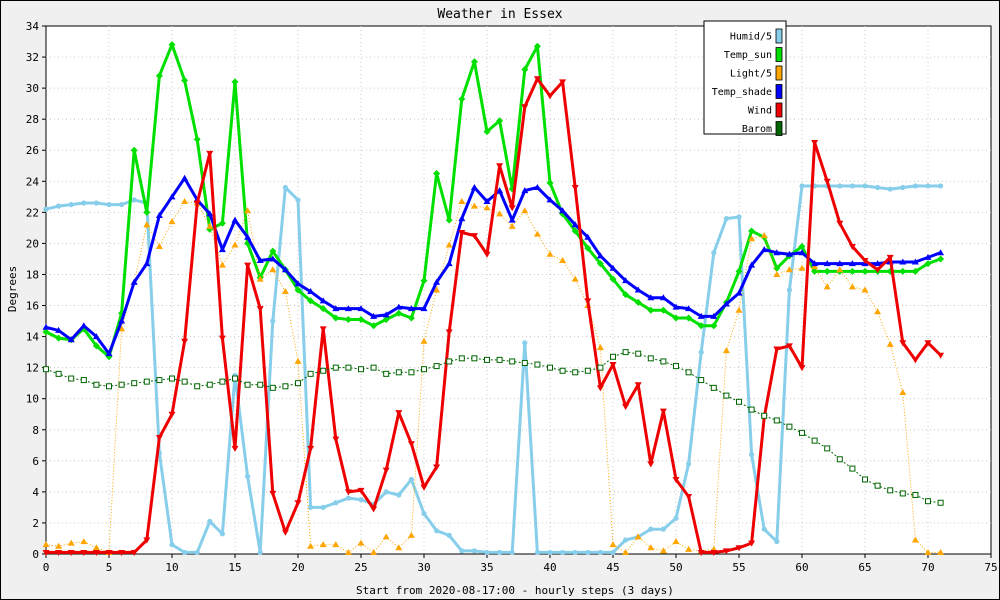  I want to click on y-tick-label: 20, so click(32, 243).